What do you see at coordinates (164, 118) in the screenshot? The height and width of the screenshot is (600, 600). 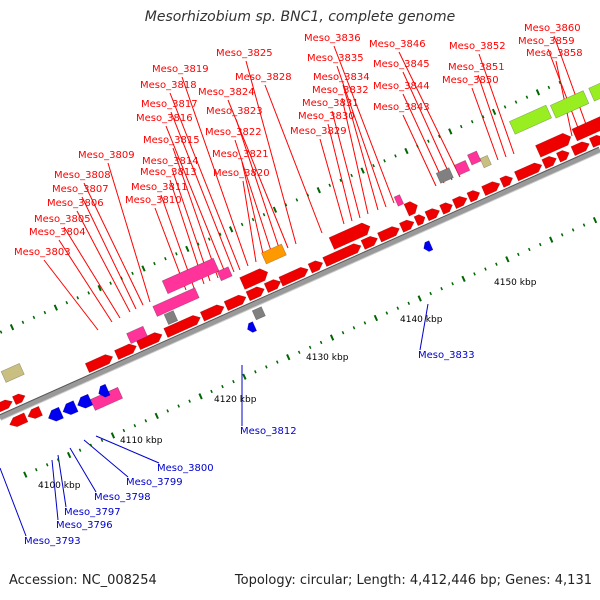 I see `gene-label-forward: Meso_3816` at bounding box center [164, 118].